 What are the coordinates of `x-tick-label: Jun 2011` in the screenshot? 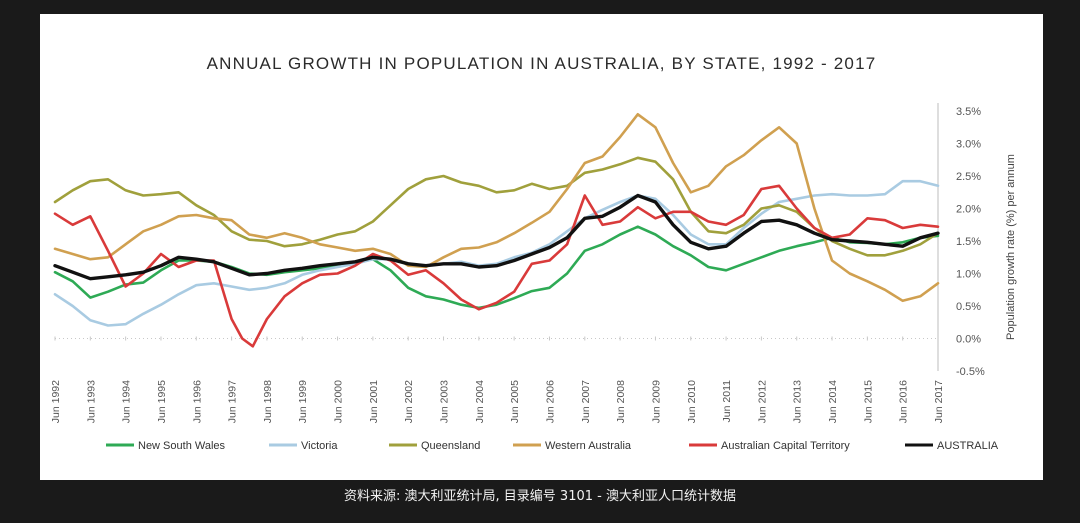 It's located at (727, 401).